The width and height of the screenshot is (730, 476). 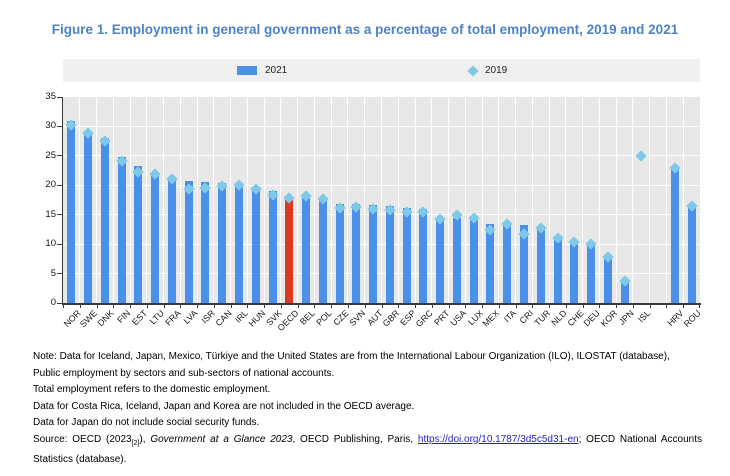 What do you see at coordinates (140, 318) in the screenshot?
I see `x-label-EST: EST` at bounding box center [140, 318].